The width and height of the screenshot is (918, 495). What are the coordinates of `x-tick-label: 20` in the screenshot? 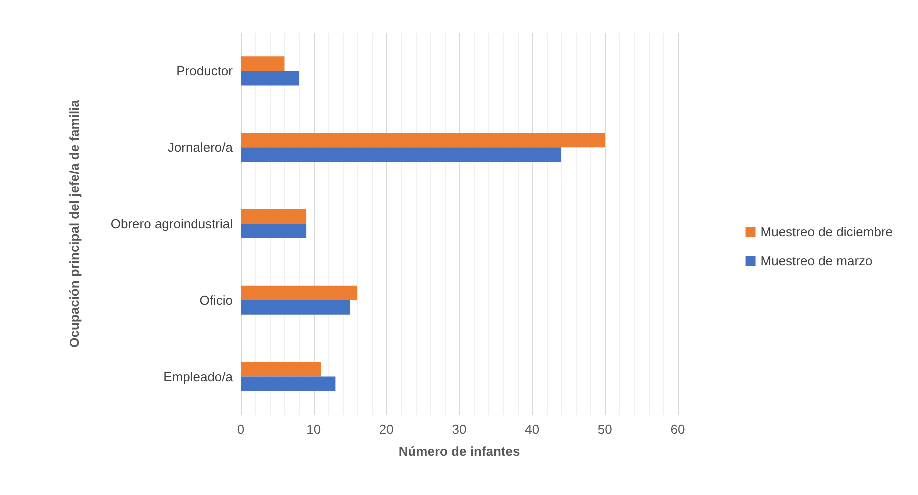 It's located at (386, 429).